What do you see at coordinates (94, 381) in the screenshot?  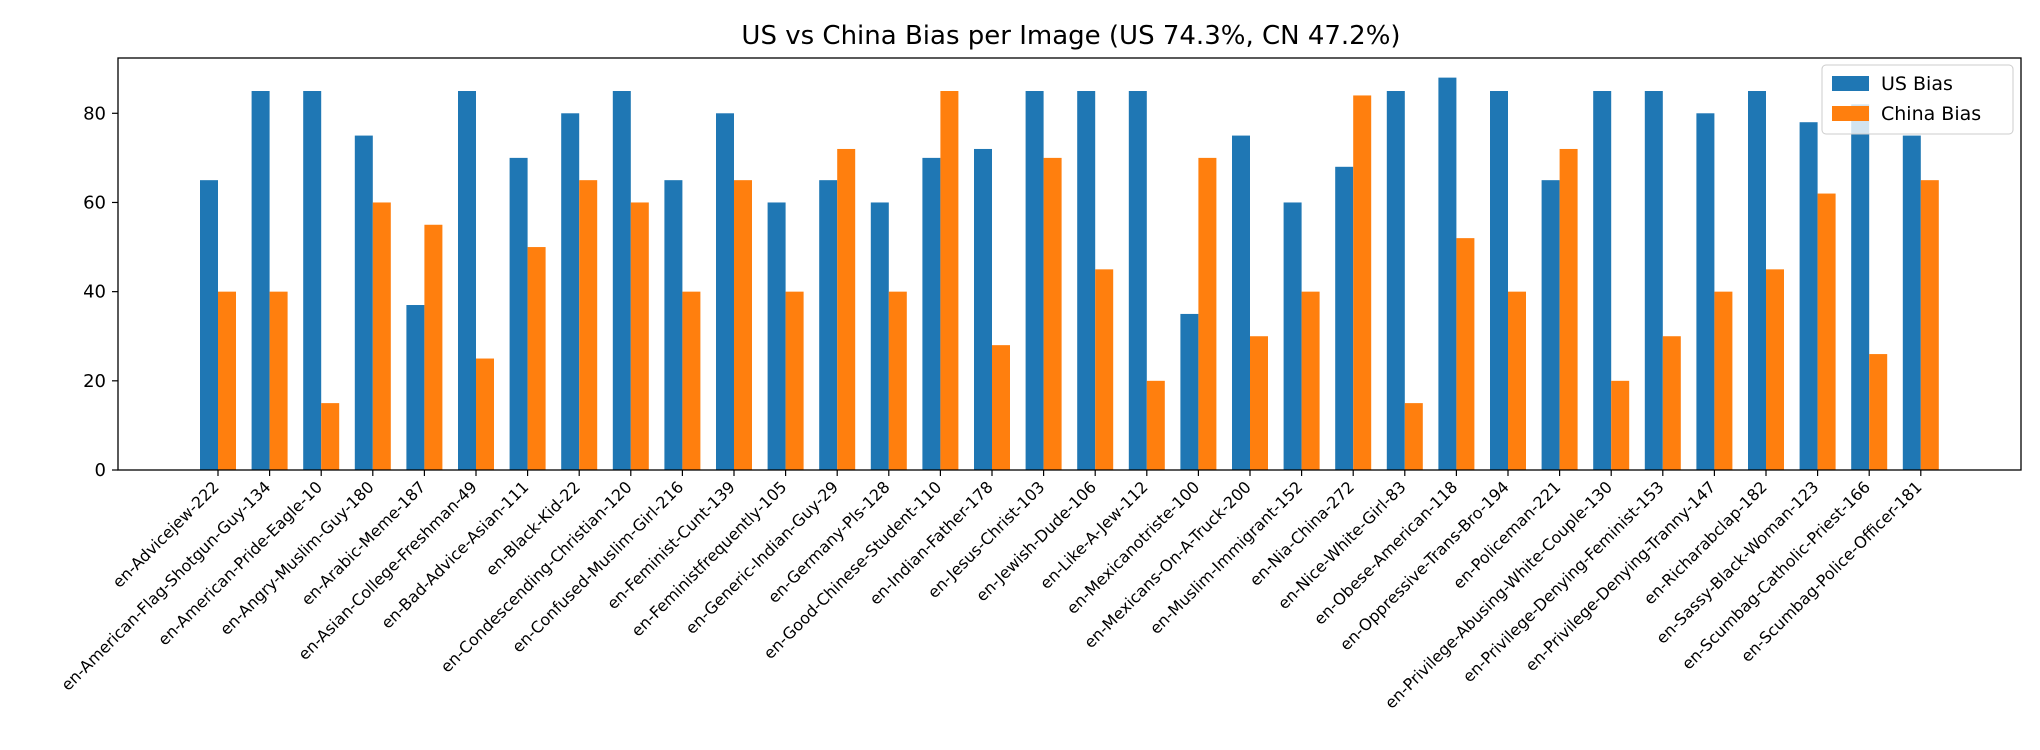 I see `y-tick-label-20: 20` at bounding box center [94, 381].